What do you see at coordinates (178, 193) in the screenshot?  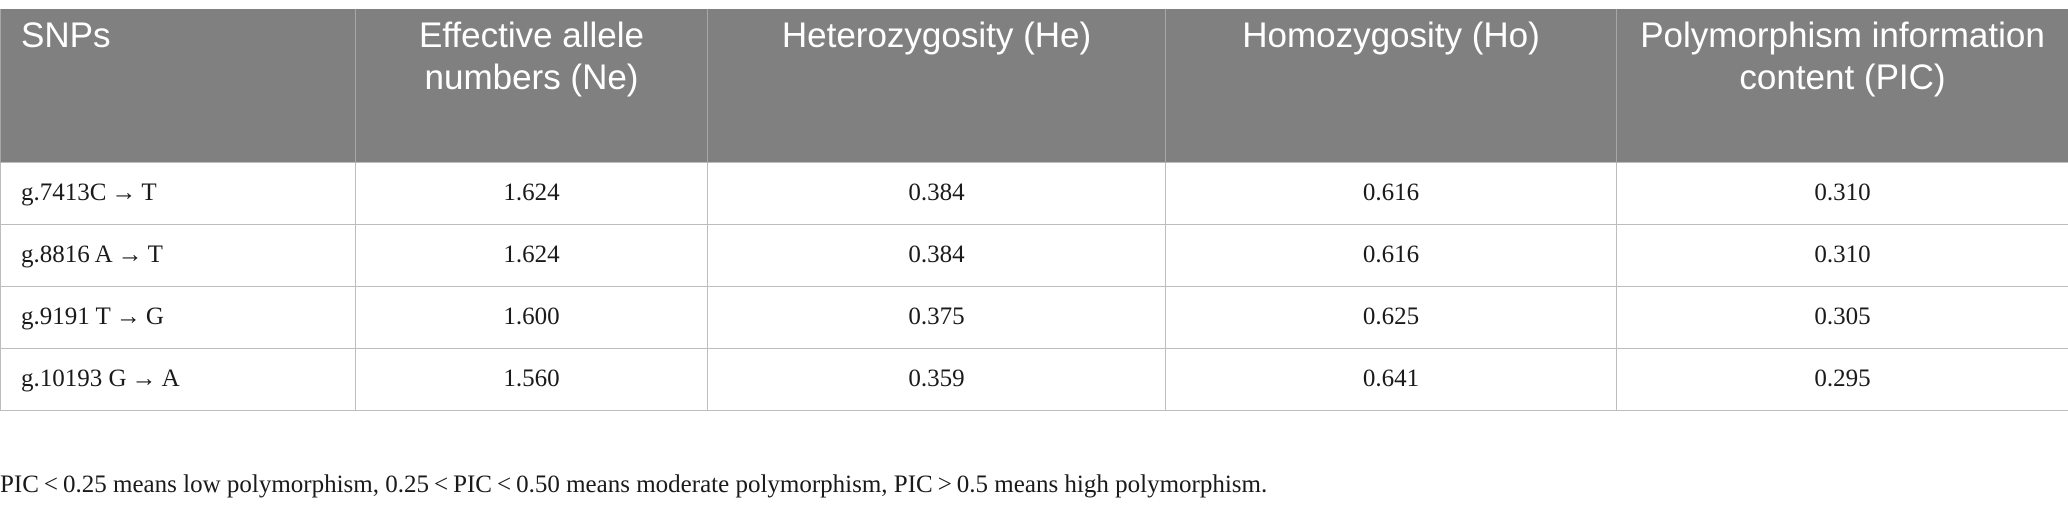 I see `cell-snp: g.7413C → T` at bounding box center [178, 193].